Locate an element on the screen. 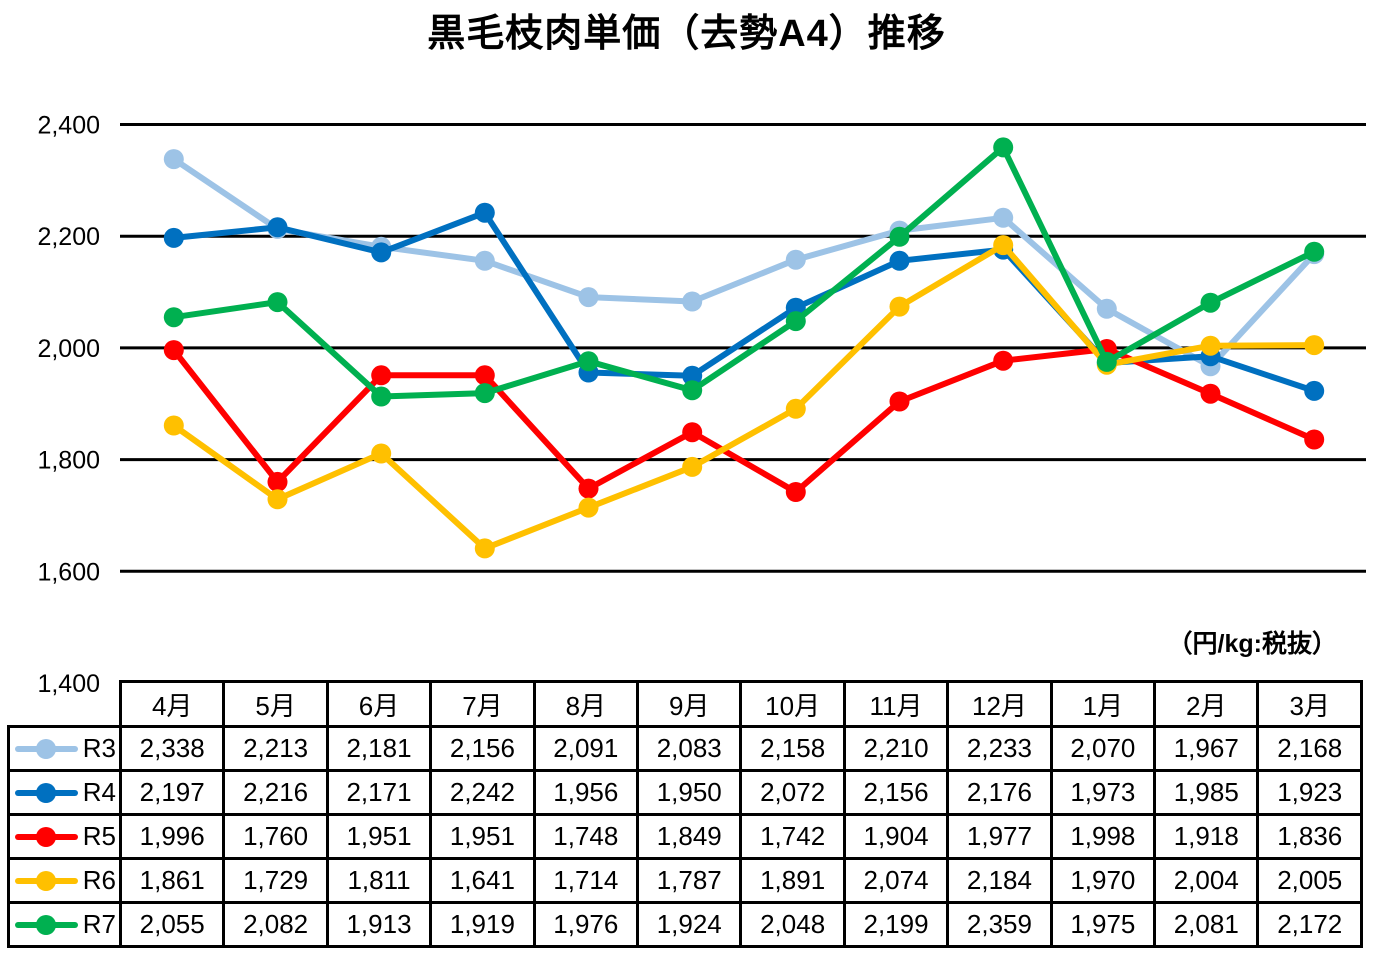  legend-key-wrap: R4 is located at coordinates (65, 792).